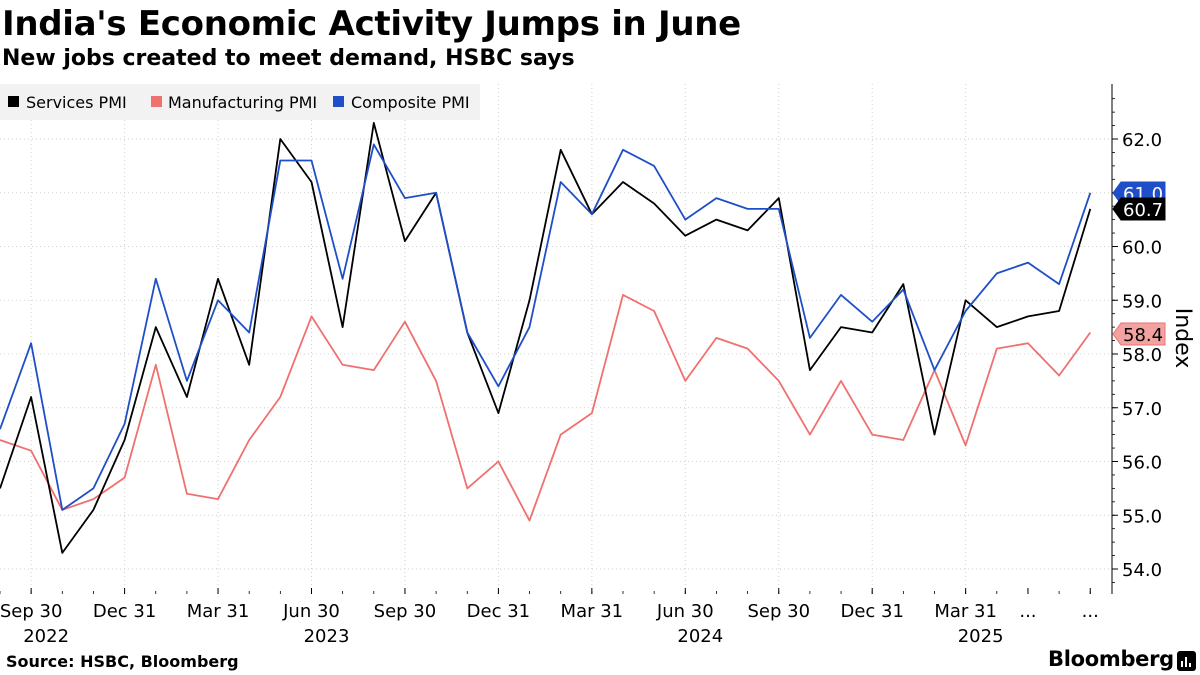 This screenshot has width=1200, height=675. I want to click on legend-background, so click(240, 102).